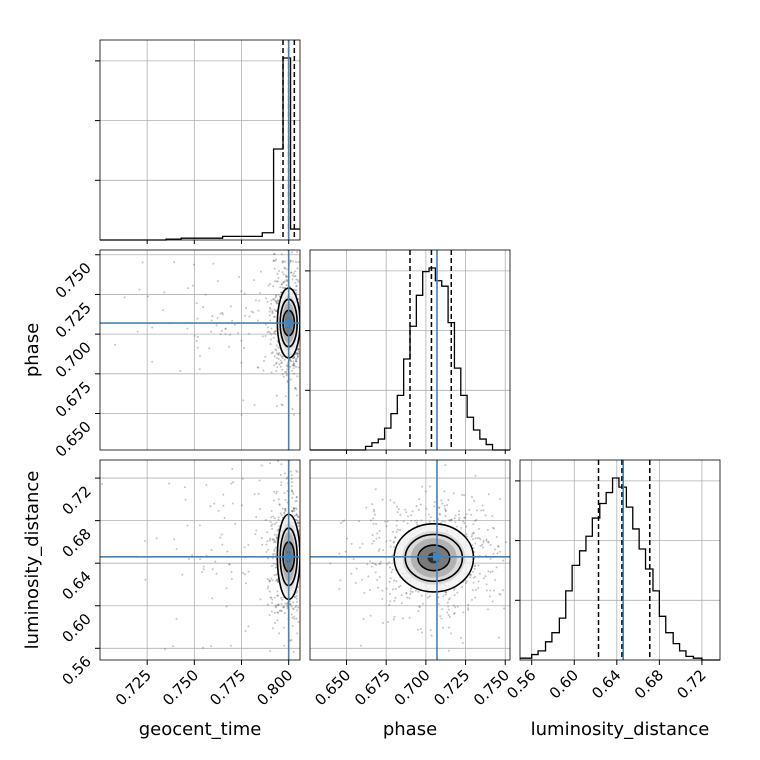  I want to click on x-tick-label: 0.725, so click(133, 687).